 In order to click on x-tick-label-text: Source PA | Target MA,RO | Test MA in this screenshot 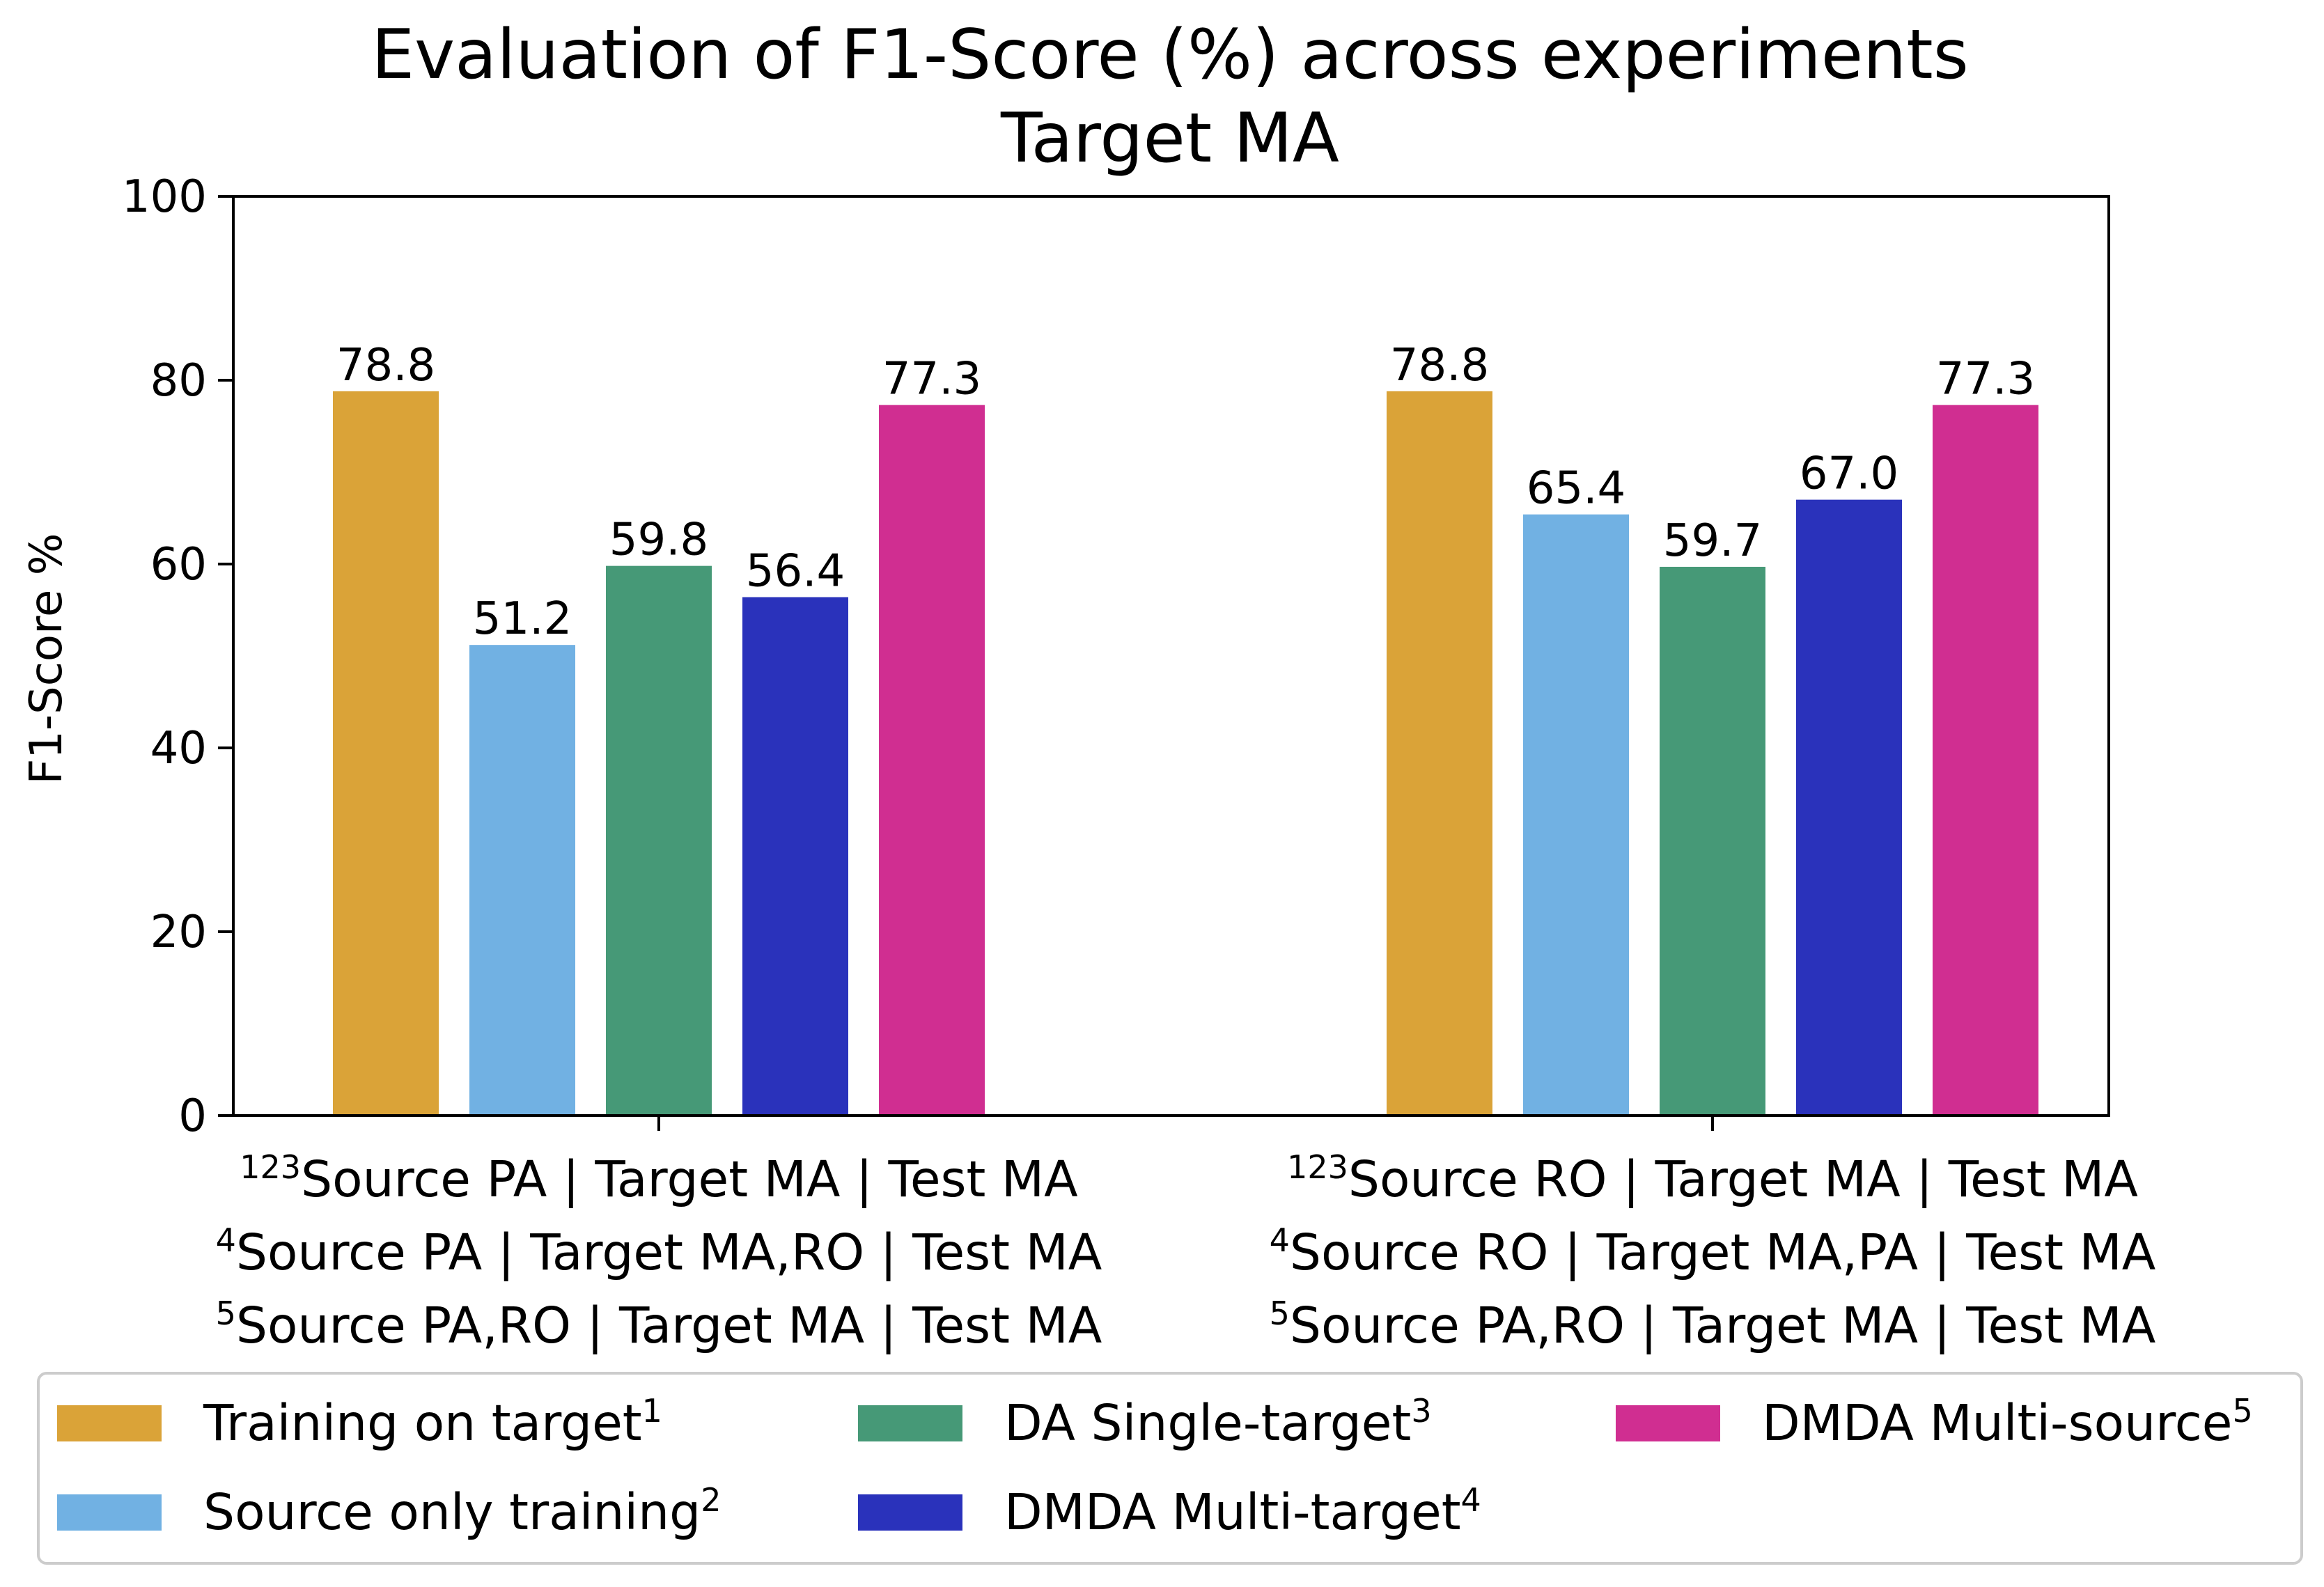, I will do `click(669, 1253)`.